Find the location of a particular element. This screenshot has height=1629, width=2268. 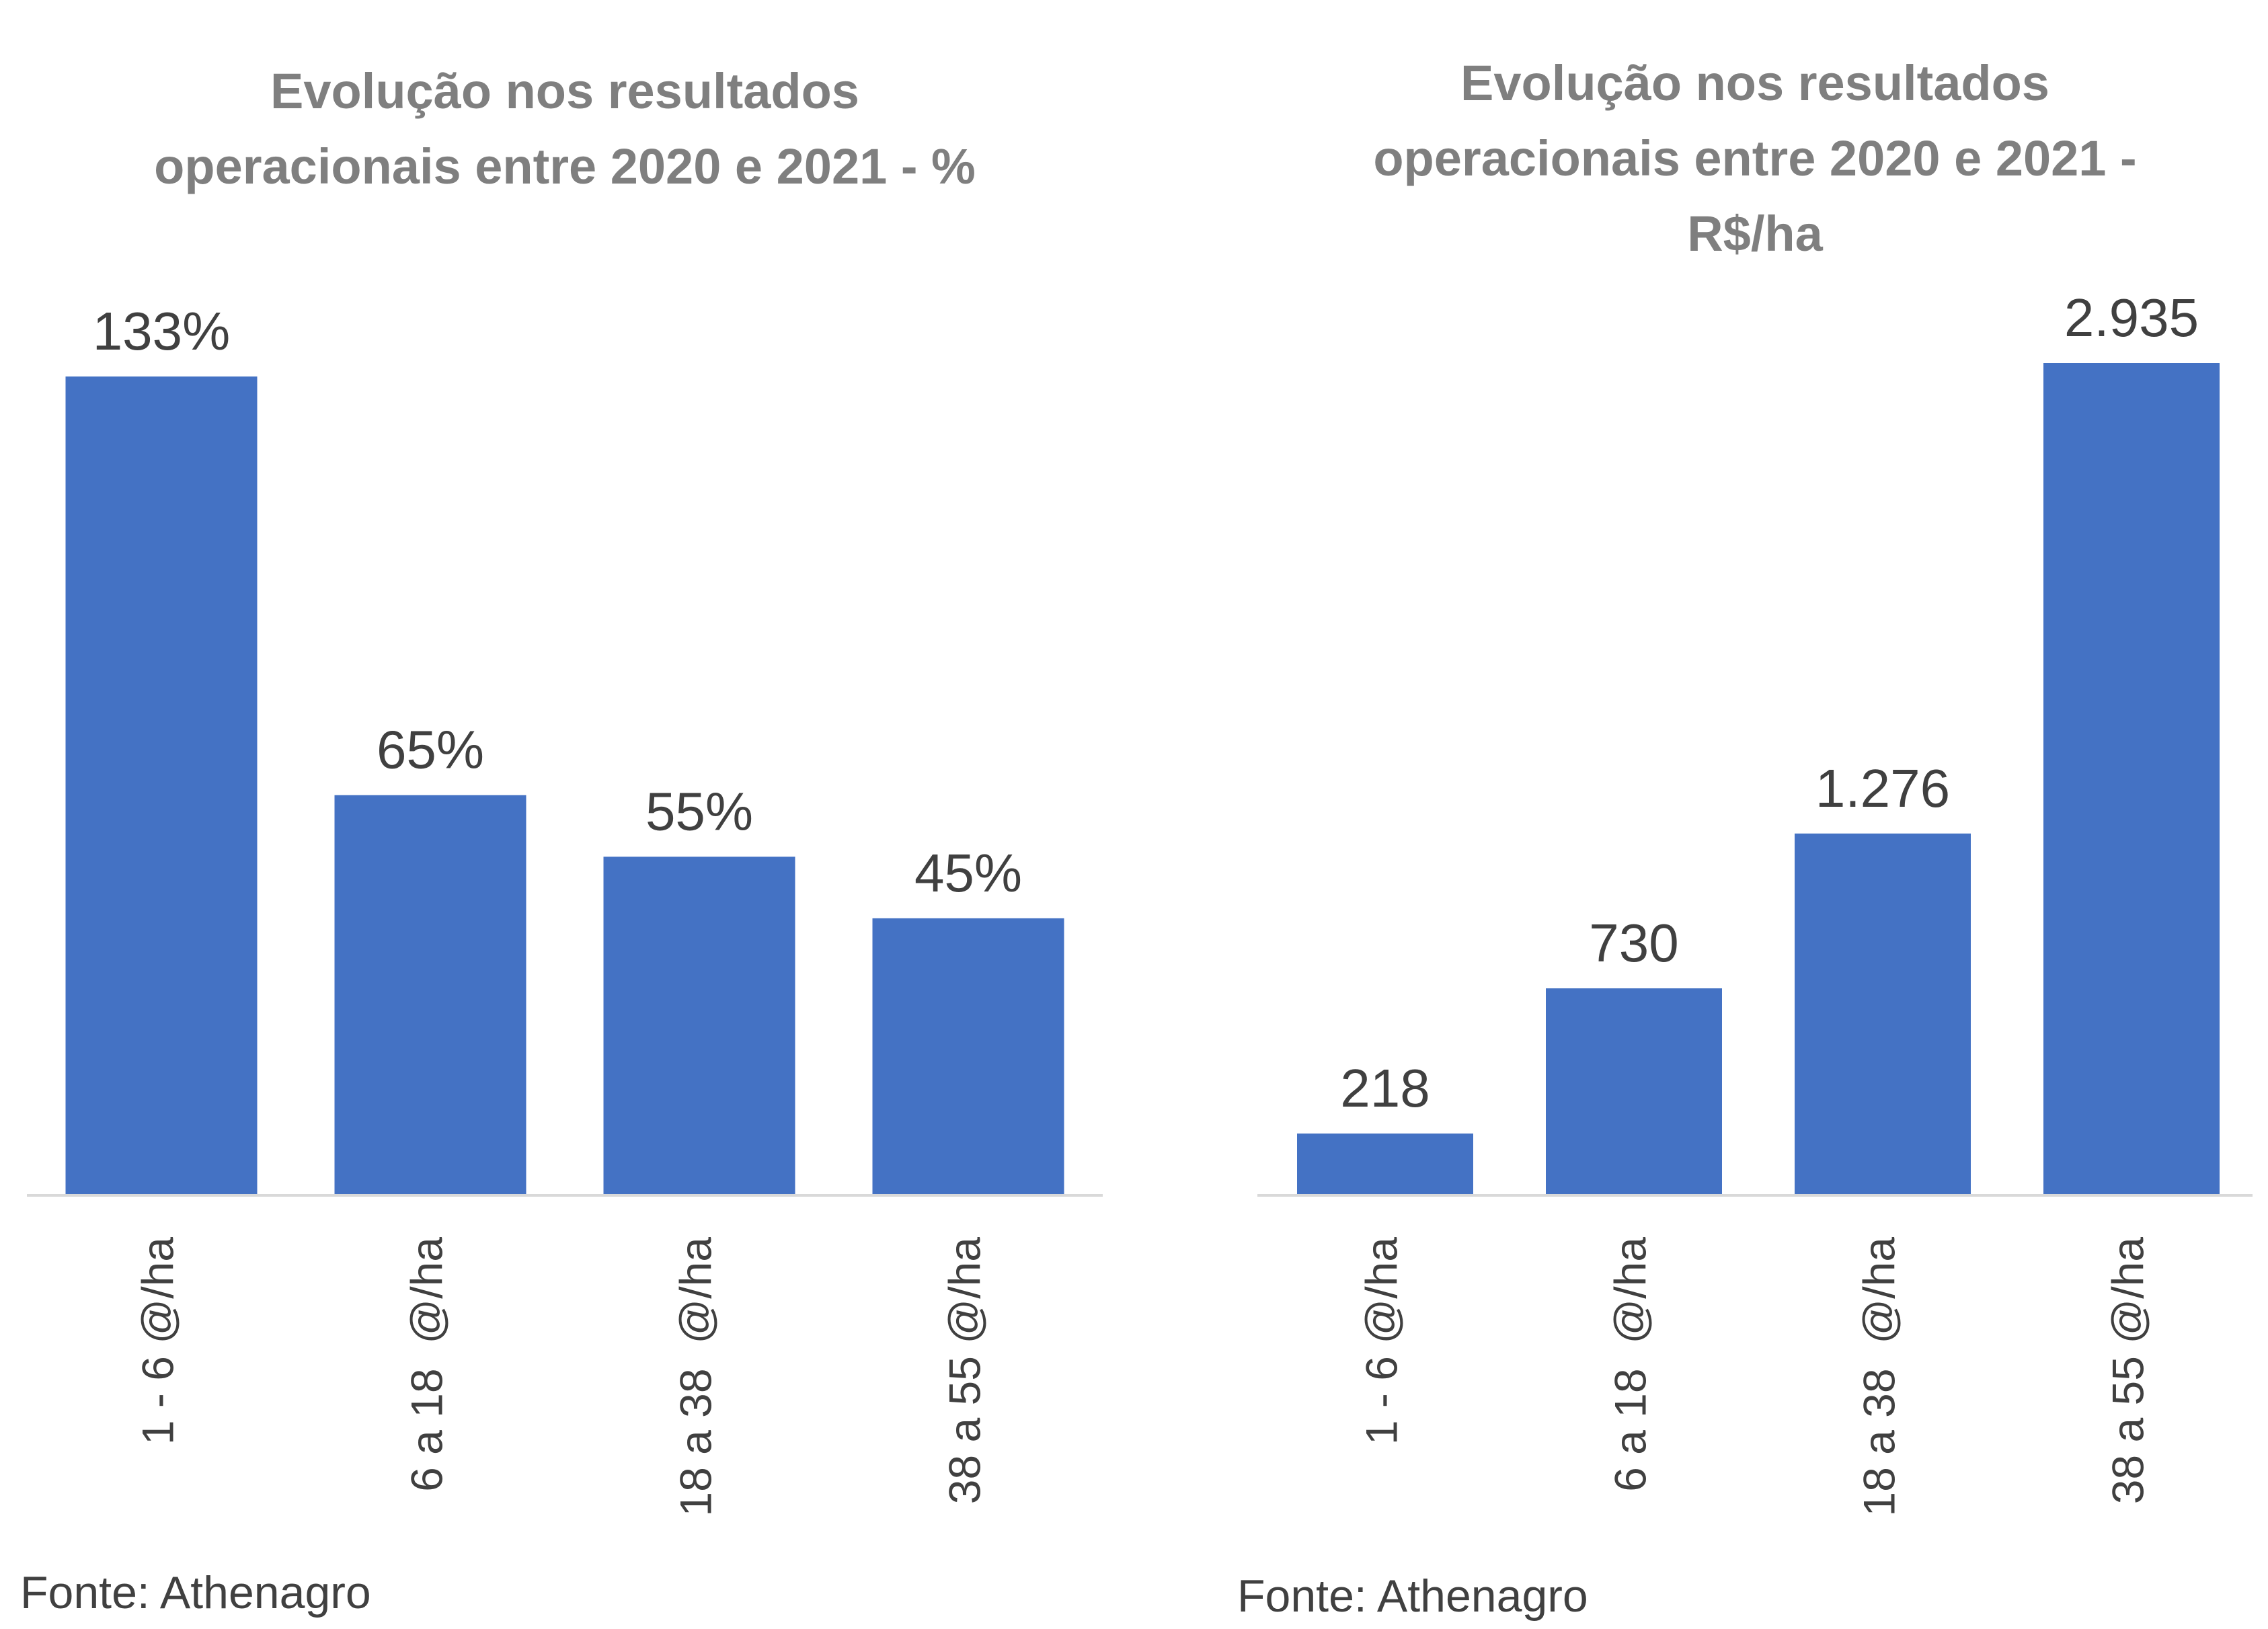

data-label-4: 2.935 is located at coordinates (2131, 318).